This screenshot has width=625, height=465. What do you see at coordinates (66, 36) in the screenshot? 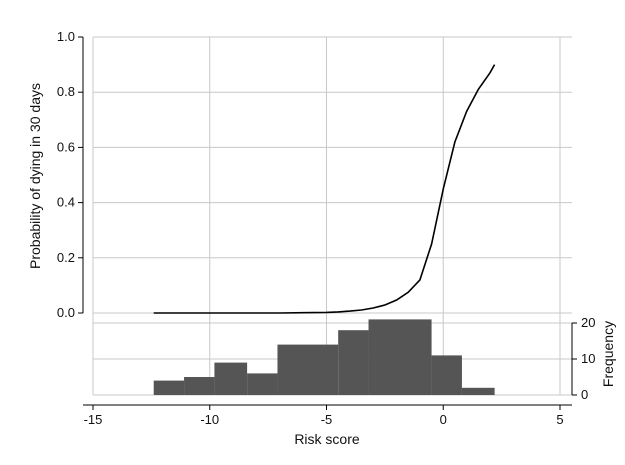
I see `top-y-tick-label: 1.0` at bounding box center [66, 36].